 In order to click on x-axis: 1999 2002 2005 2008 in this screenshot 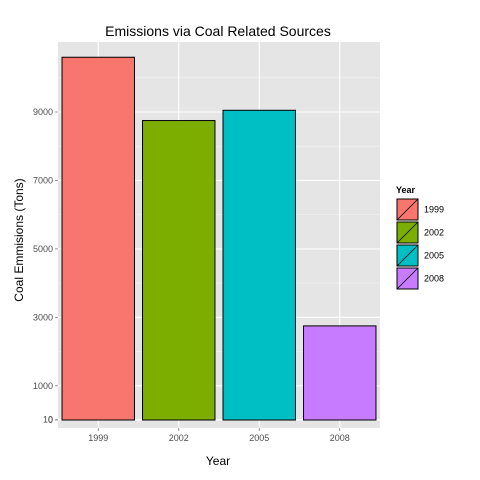, I will do `click(219, 435)`.